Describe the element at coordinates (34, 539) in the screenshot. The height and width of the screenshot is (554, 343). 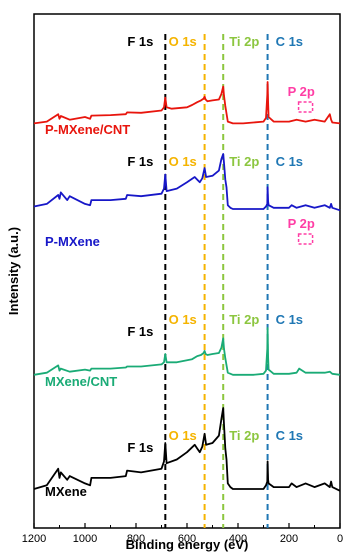
I see `x-tick-label-0: 1200` at that location.